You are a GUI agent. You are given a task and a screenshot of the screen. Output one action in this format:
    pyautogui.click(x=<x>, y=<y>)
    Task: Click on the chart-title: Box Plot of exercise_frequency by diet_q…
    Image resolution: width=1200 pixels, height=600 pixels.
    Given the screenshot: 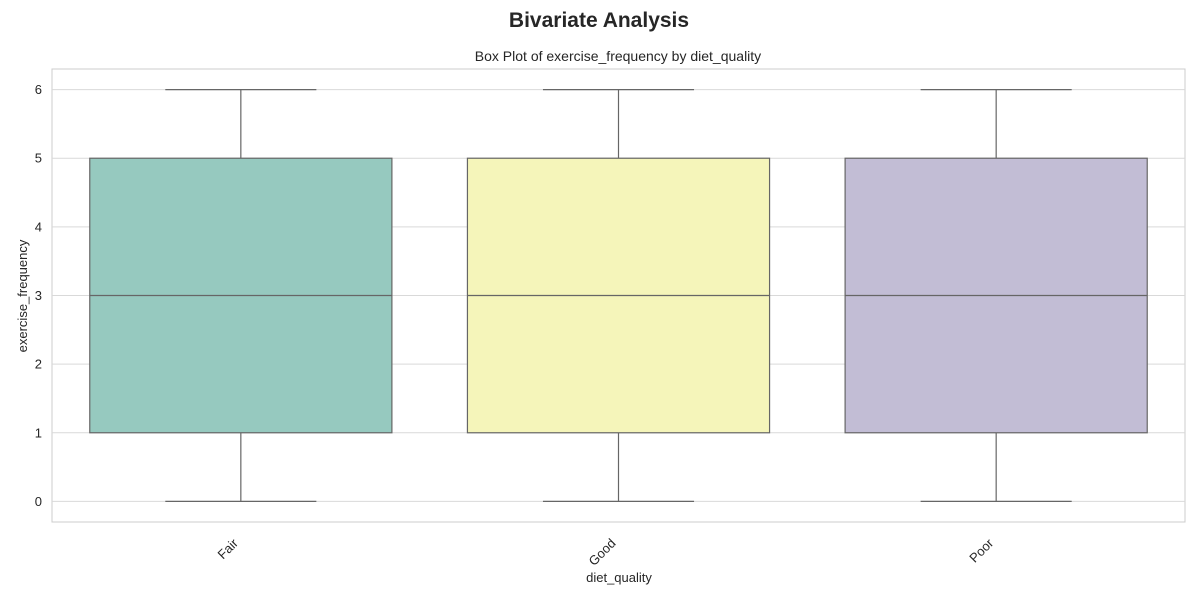 What is the action you would take?
    pyautogui.click(x=618, y=56)
    